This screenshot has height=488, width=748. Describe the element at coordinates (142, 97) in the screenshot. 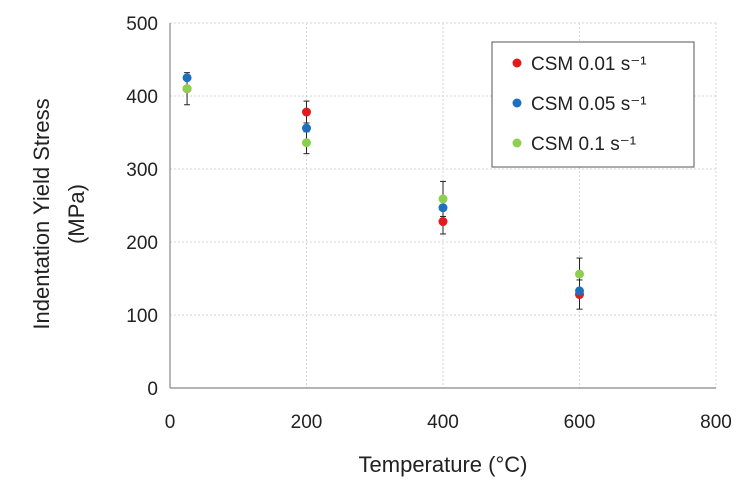

I see `y-tick-label: 400` at that location.